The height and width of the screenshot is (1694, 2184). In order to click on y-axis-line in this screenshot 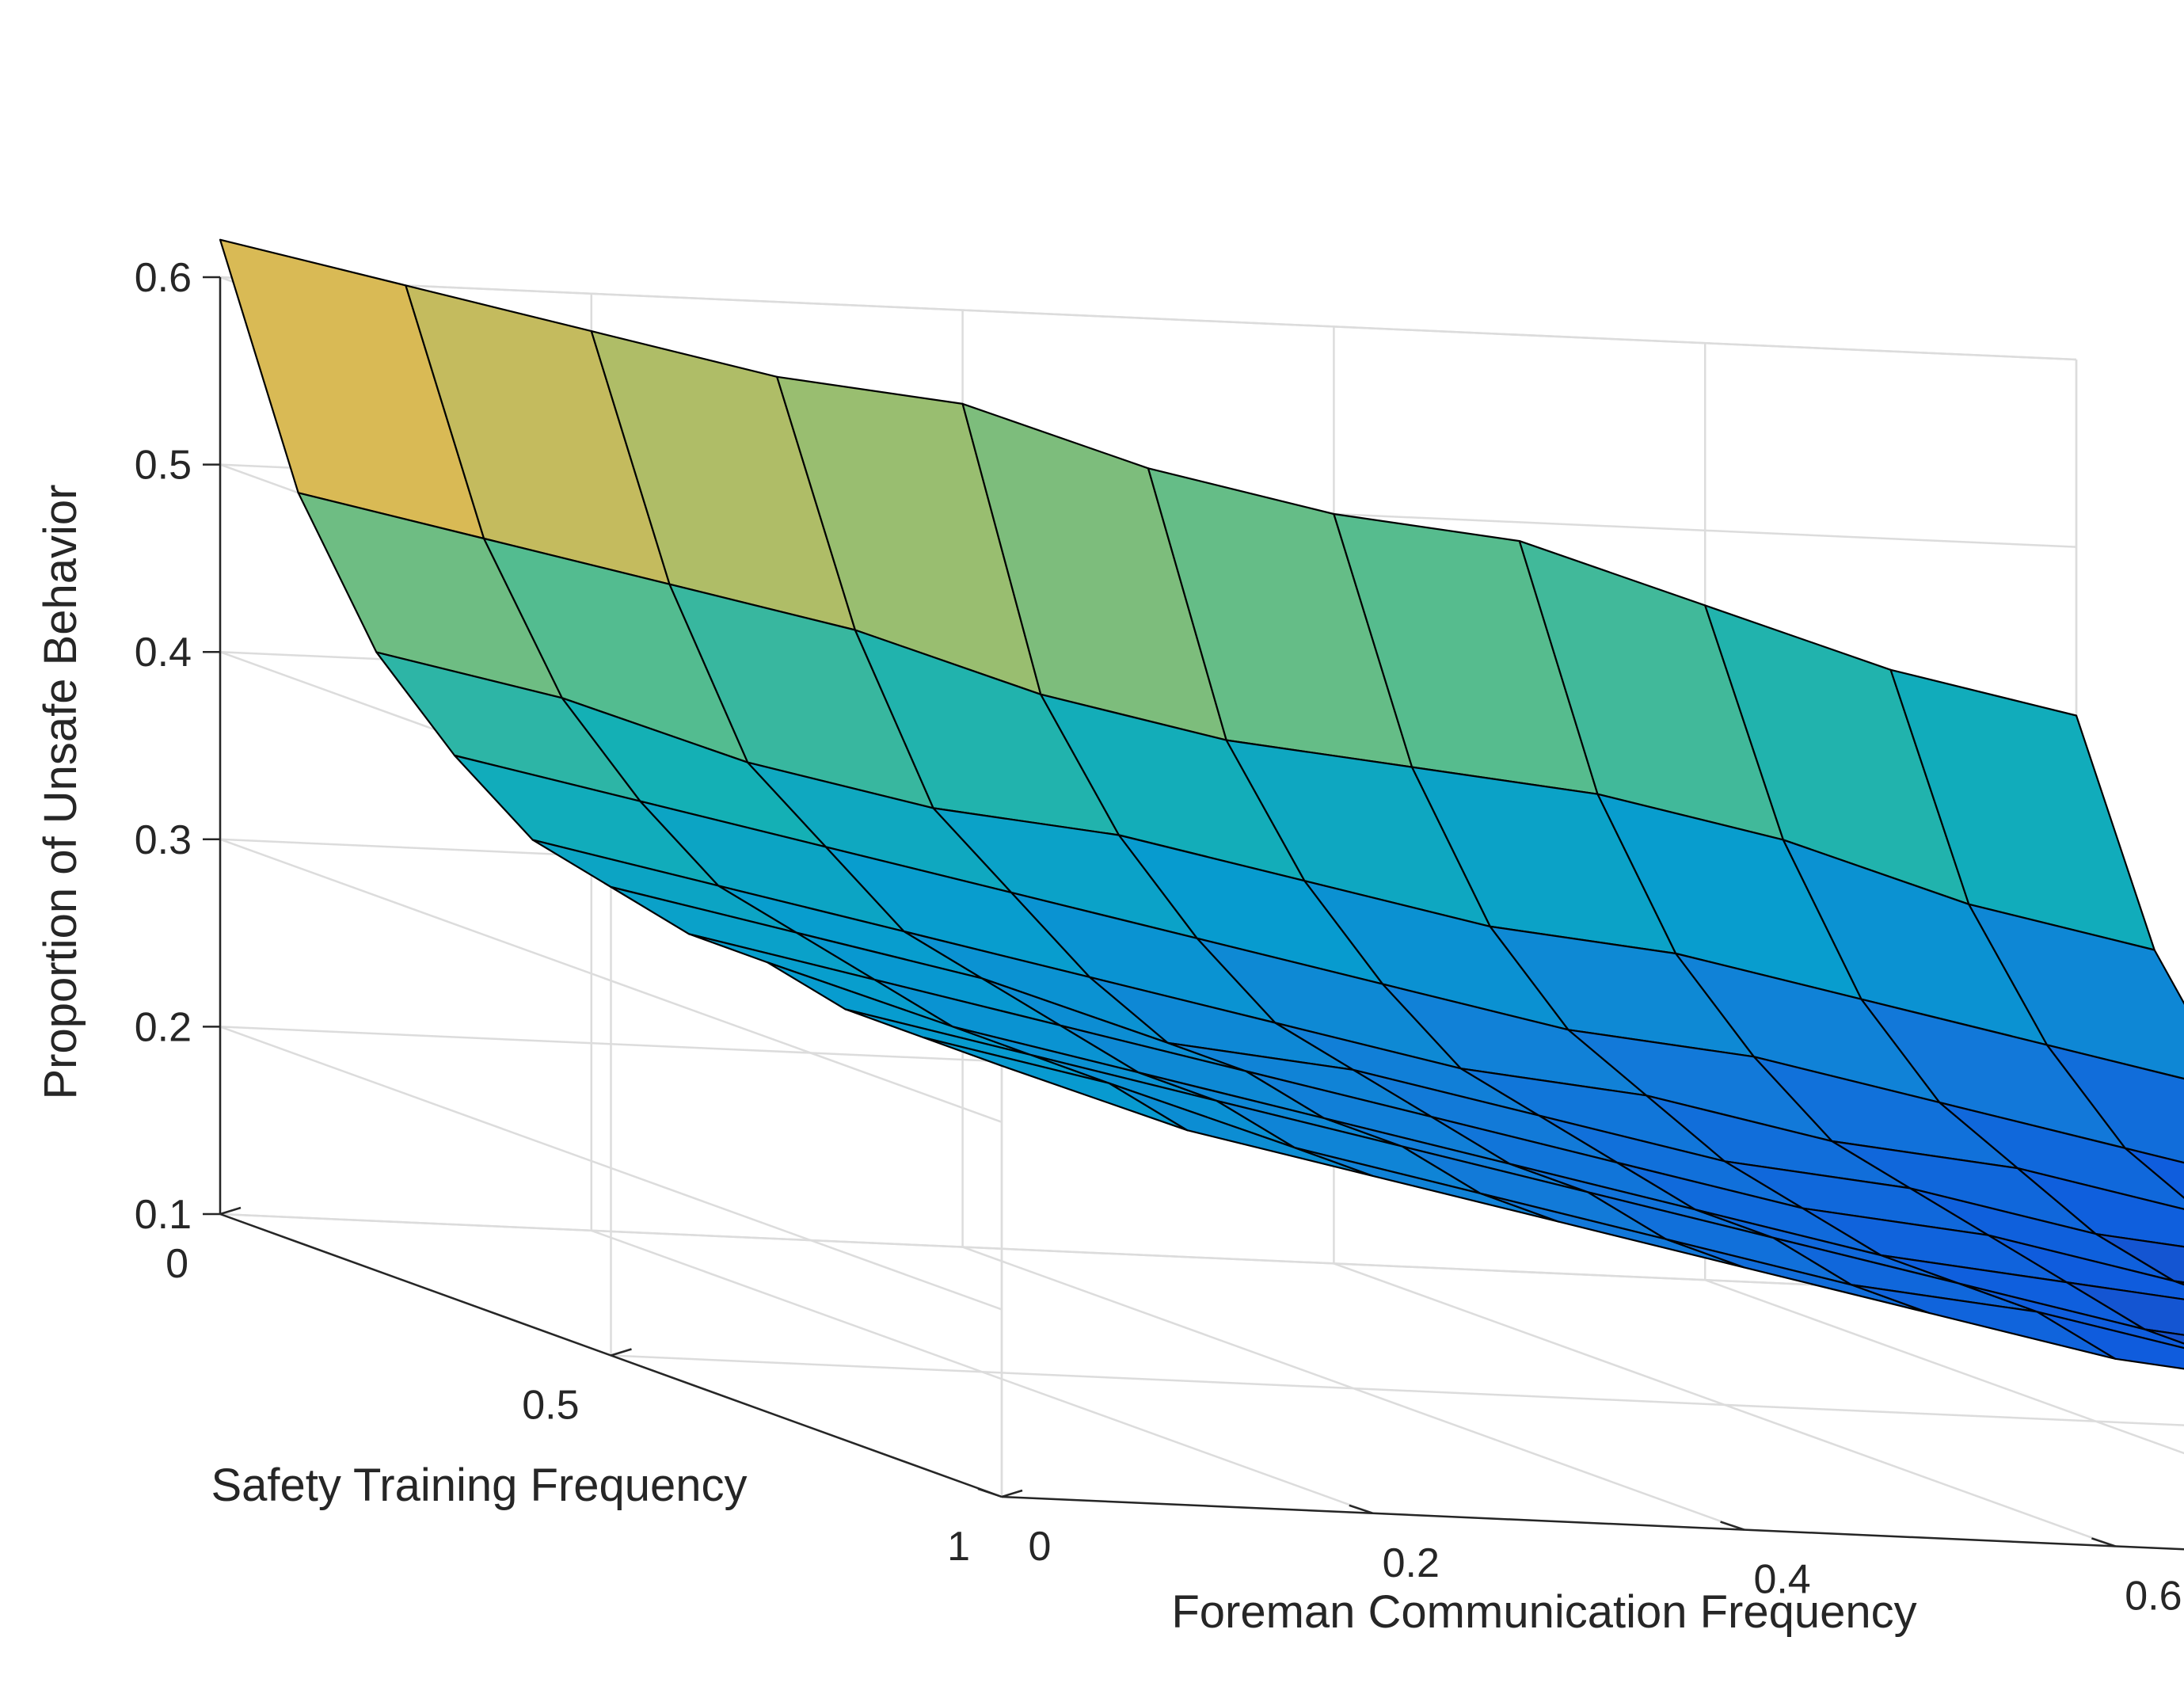, I will do `click(1593, 1538)`.